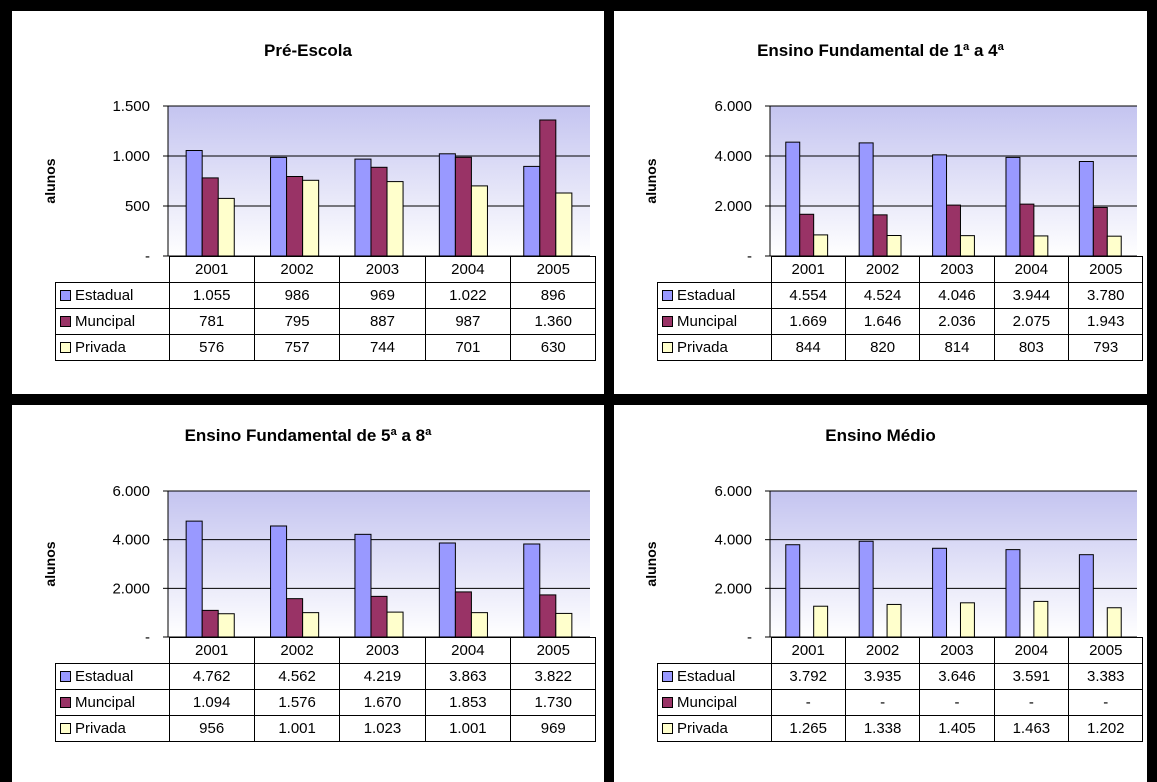 This screenshot has width=1157, height=782. What do you see at coordinates (651, 563) in the screenshot?
I see `y-axis-label: alunos` at bounding box center [651, 563].